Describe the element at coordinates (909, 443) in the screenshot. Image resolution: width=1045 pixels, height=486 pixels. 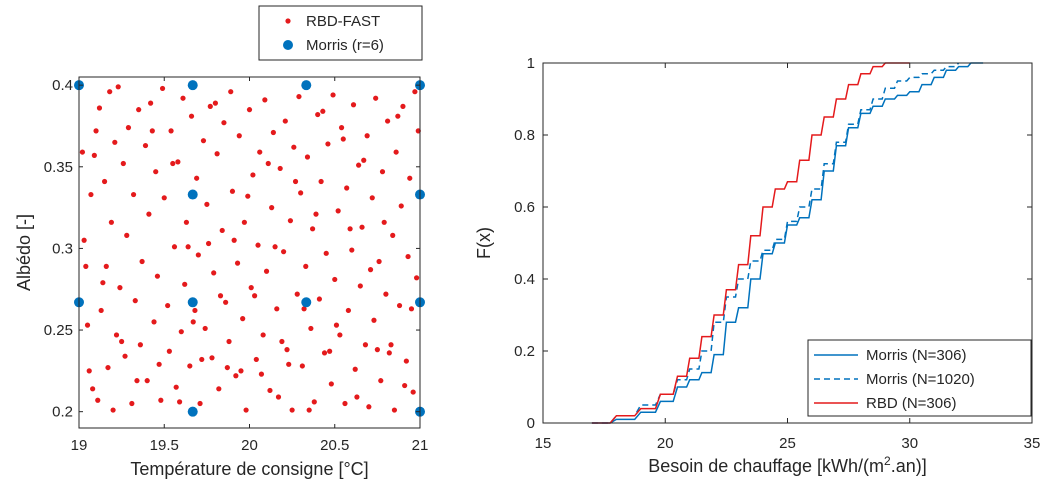
I see `cdf-x-tick-label: 30` at that location.